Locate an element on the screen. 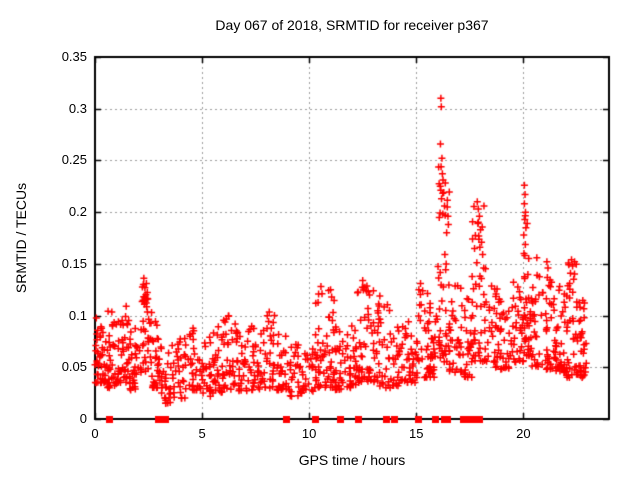 The height and width of the screenshot is (480, 640). y-tick-label: 0.25 is located at coordinates (74, 160).